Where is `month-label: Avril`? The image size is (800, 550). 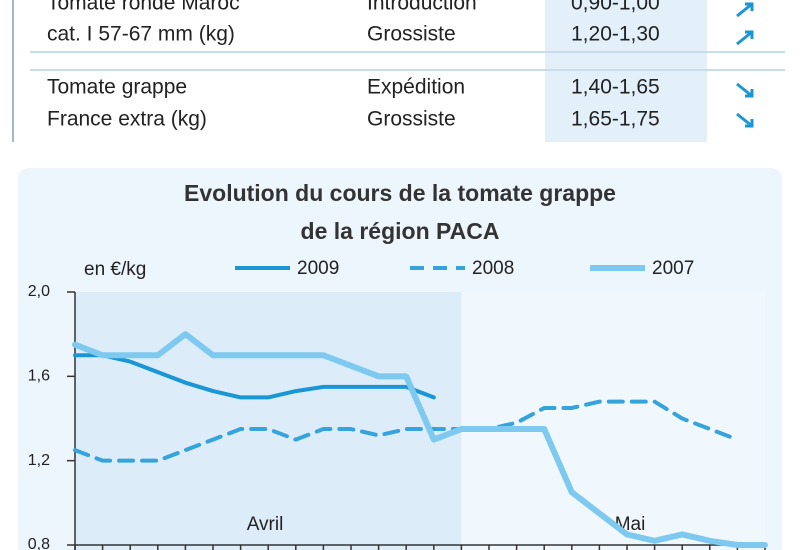 month-label: Avril is located at coordinates (265, 524).